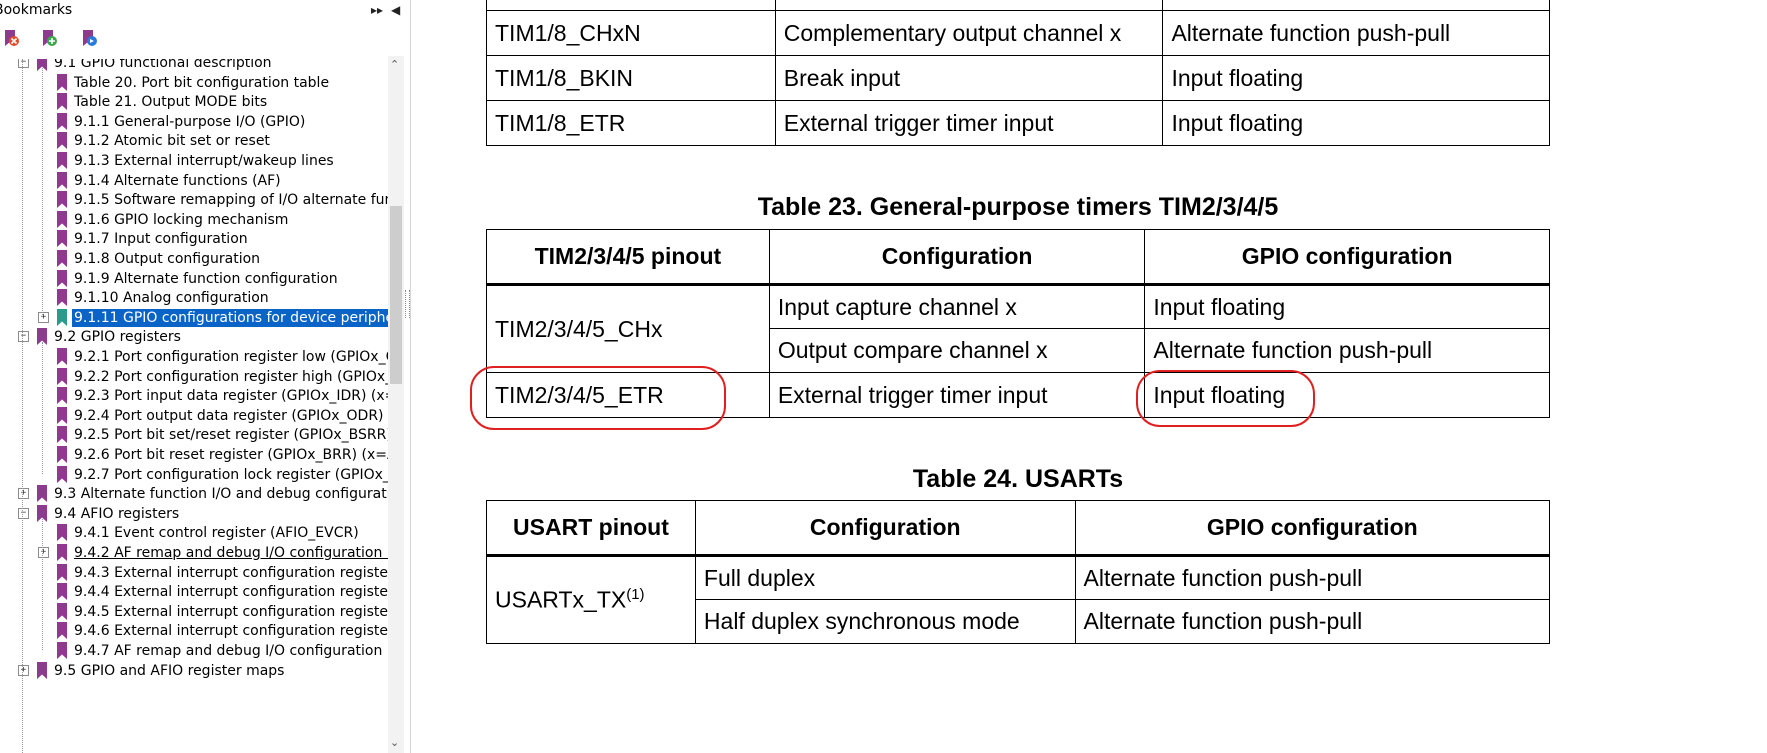 The image size is (1767, 753). I want to click on bookmark-item: 9.1.2 Atomic bit set or reset, so click(194, 141).